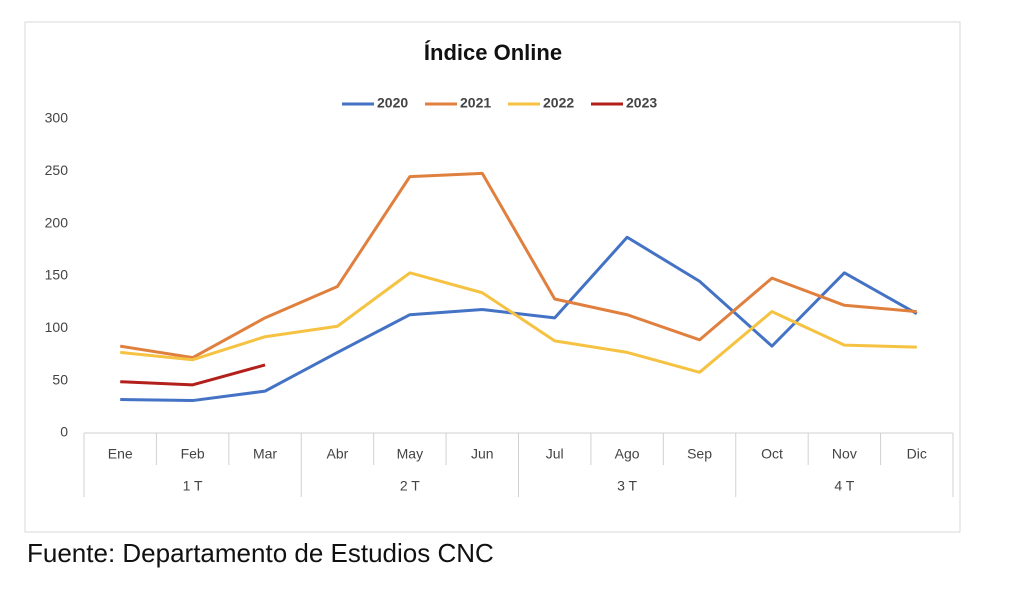 The width and height of the screenshot is (1016, 592). I want to click on legend-label: 2023, so click(641, 103).